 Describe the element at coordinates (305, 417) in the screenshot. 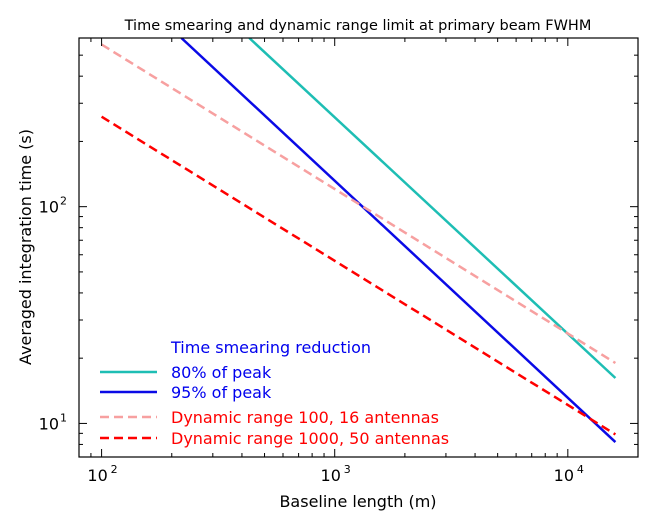

I see `legend-label-3: Dynamic range 100, 16 antennas` at that location.